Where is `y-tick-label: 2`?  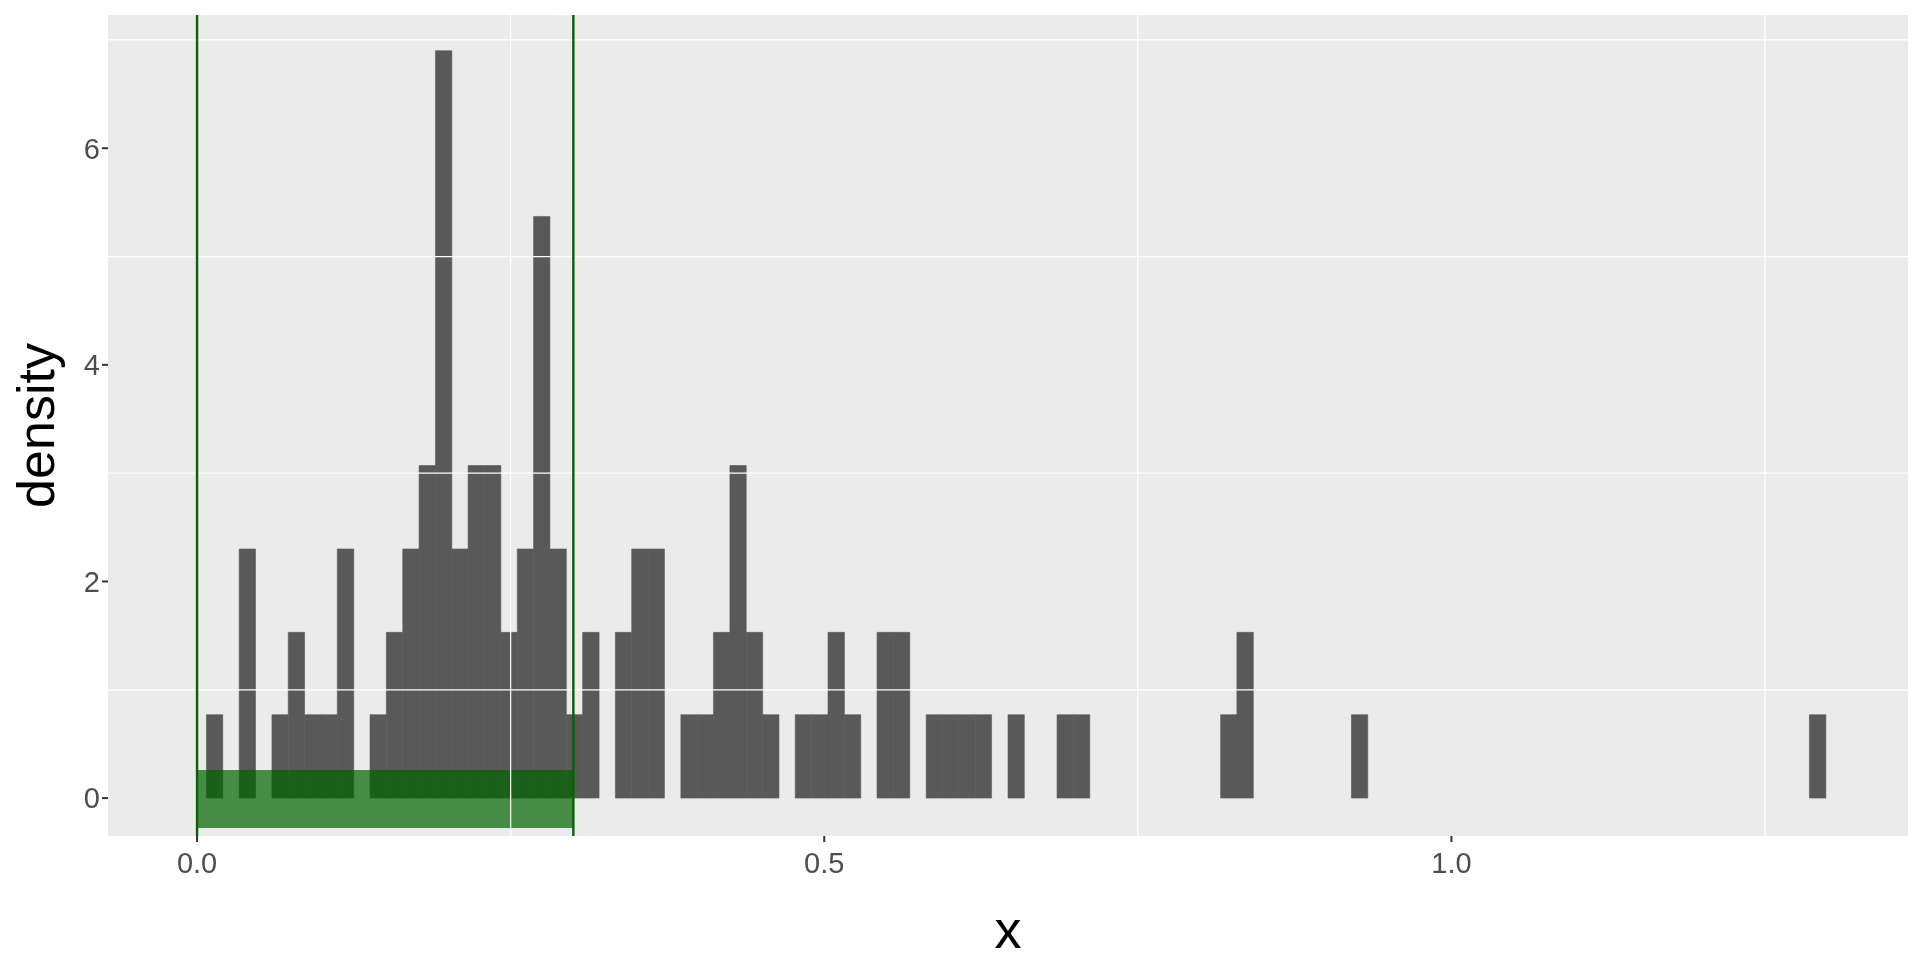 y-tick-label: 2 is located at coordinates (91, 581).